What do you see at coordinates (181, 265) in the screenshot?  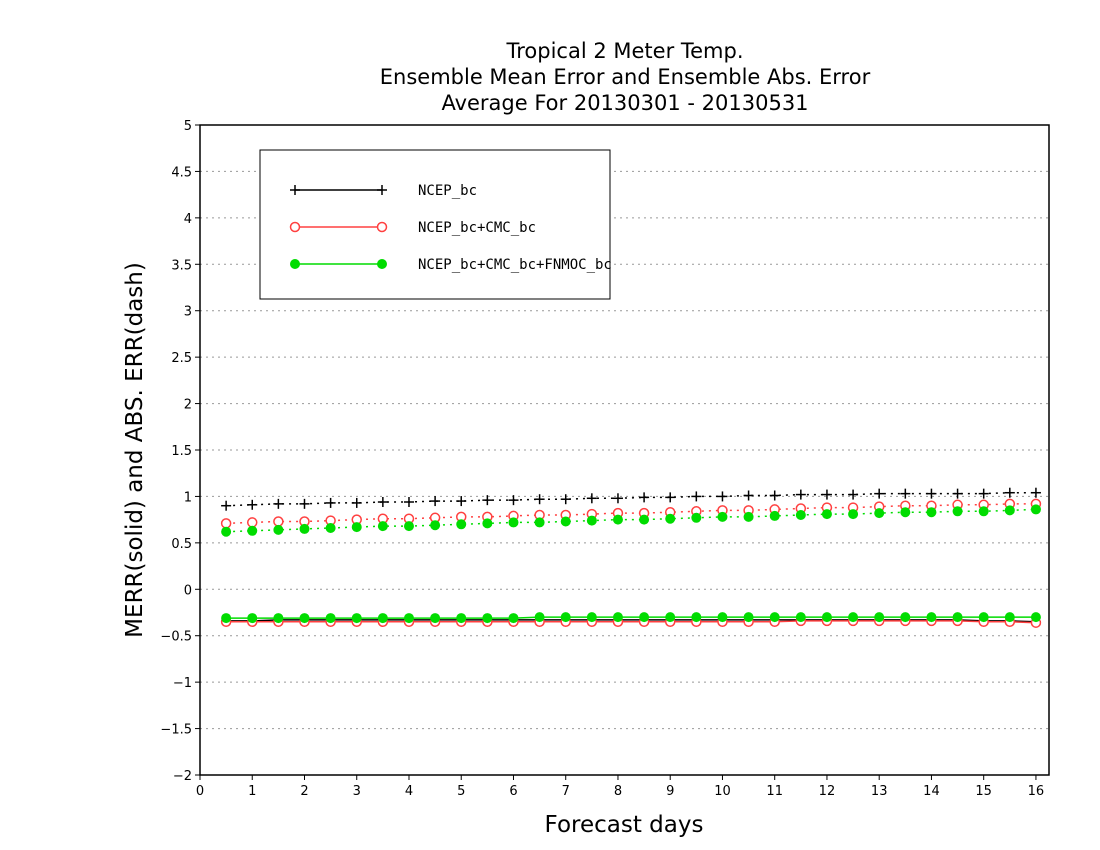 I see `y-tick-label: 3.5` at bounding box center [181, 265].